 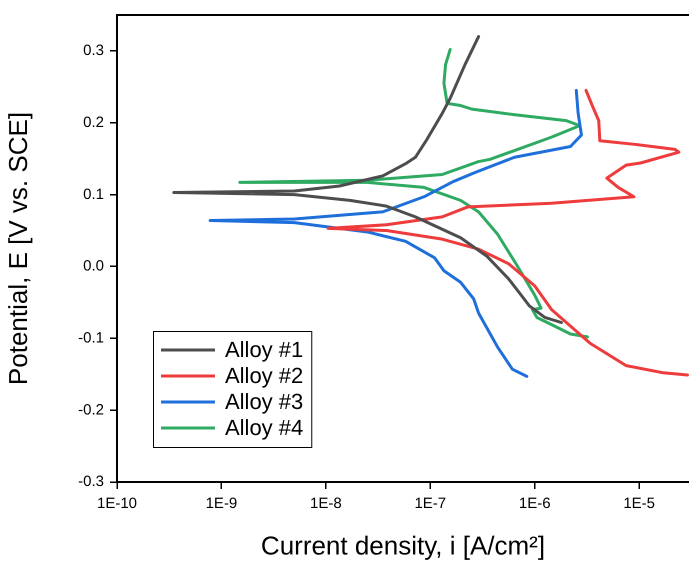 What do you see at coordinates (264, 427) in the screenshot?
I see `legend-label: Alloy #4` at bounding box center [264, 427].